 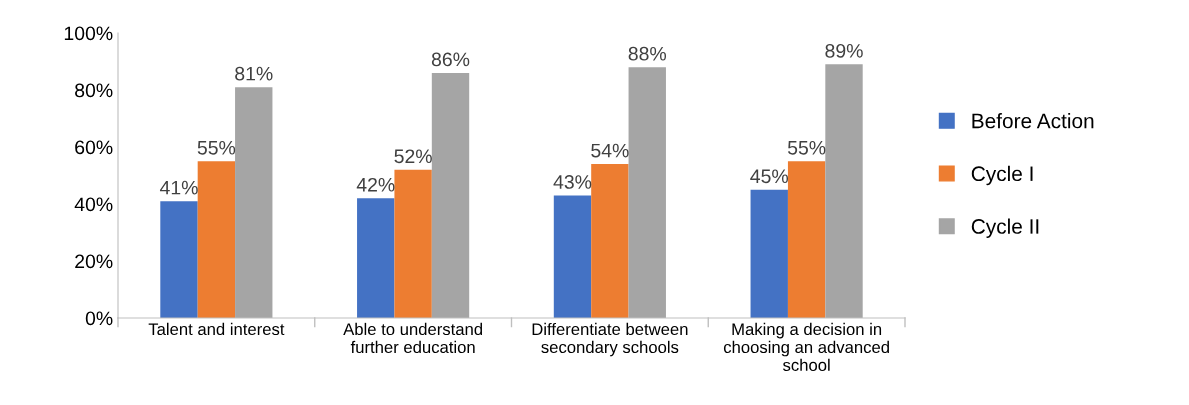 I want to click on y-tick-label: 80%, so click(x=94, y=90).